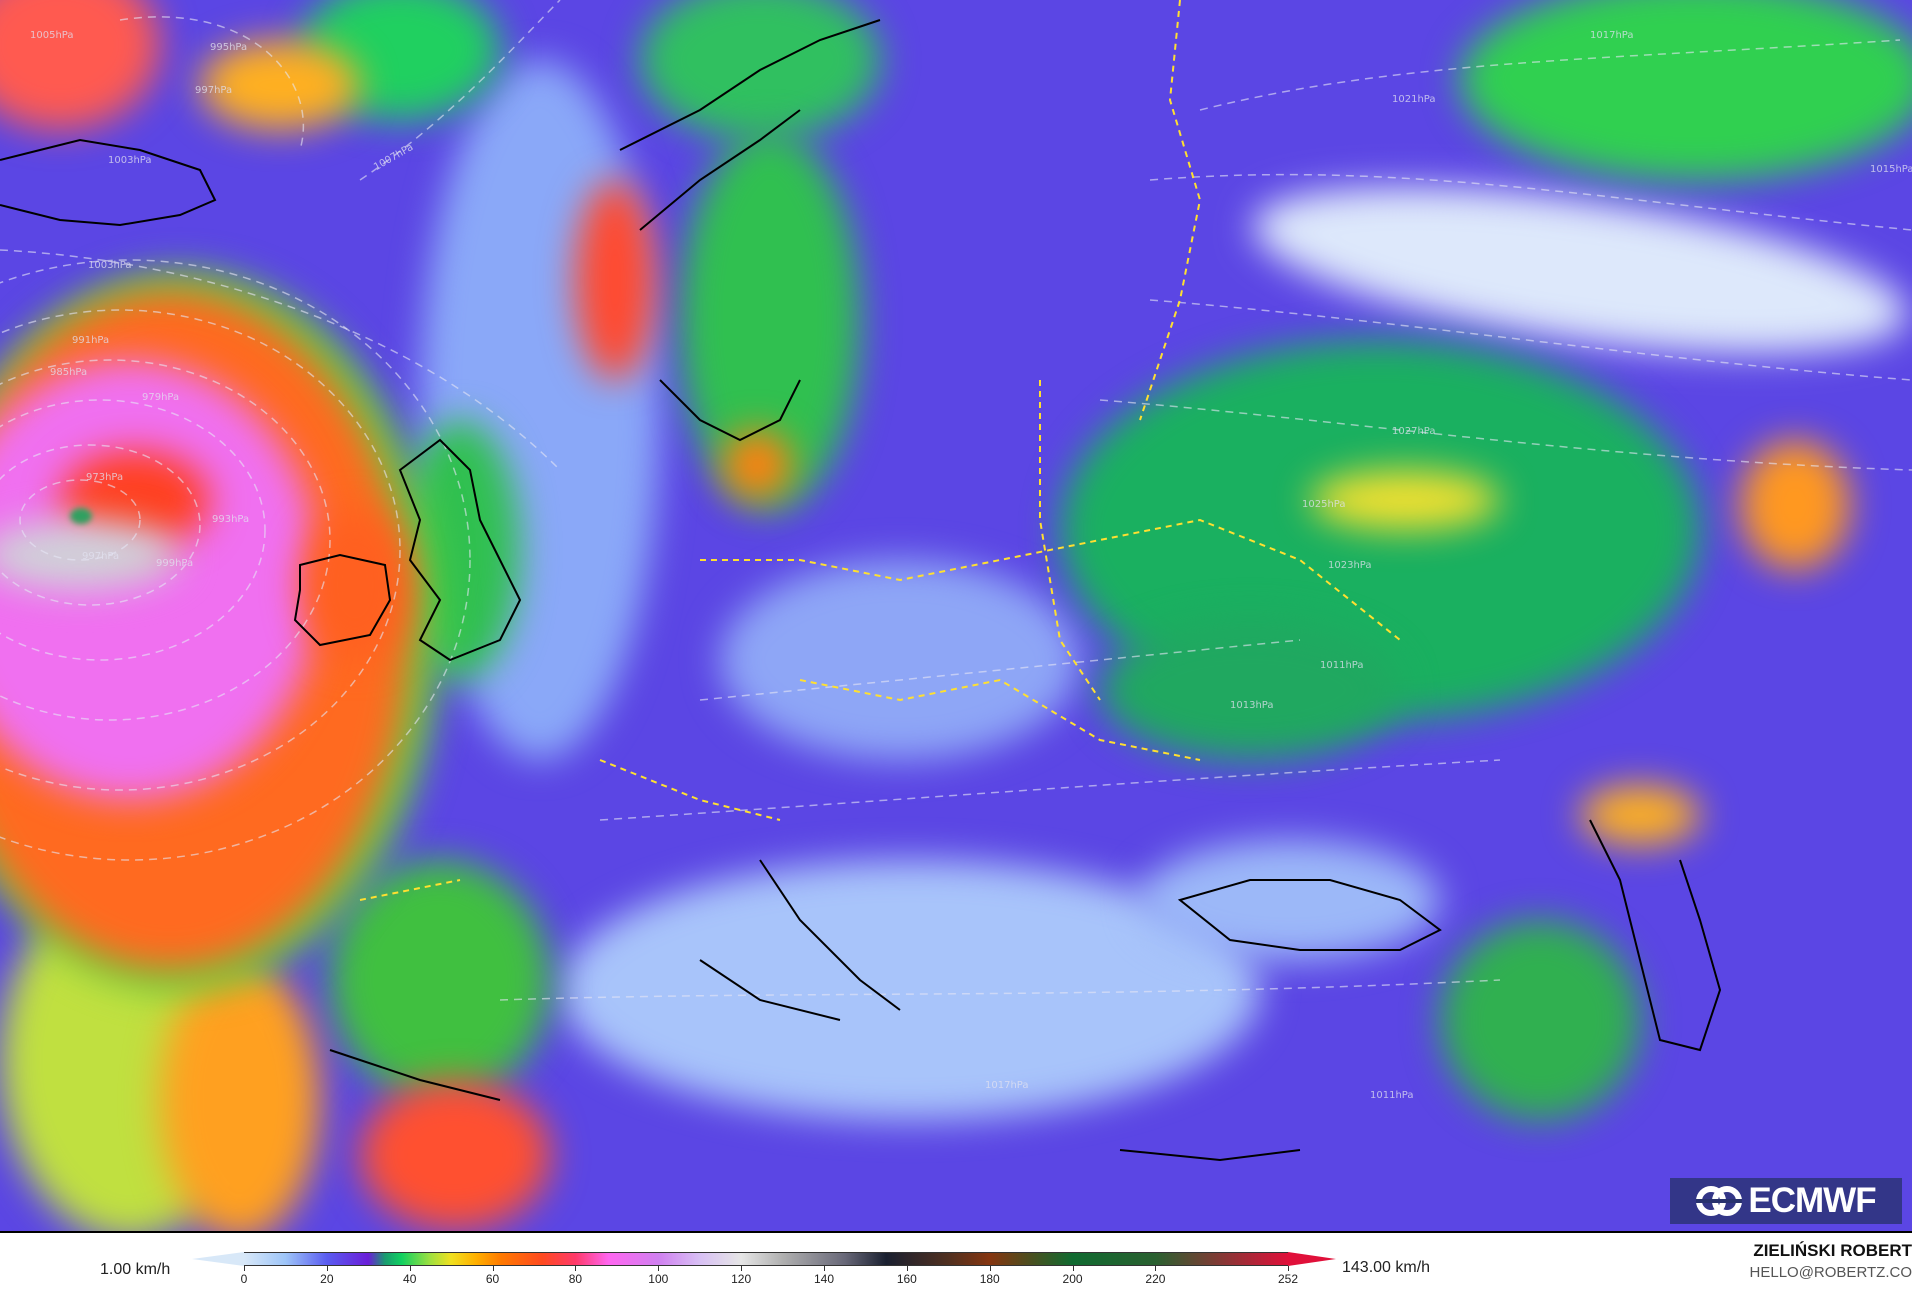 This screenshot has width=1912, height=1289. Describe the element at coordinates (1155, 1279) in the screenshot. I see `colorbar-tick-label: 220` at that location.